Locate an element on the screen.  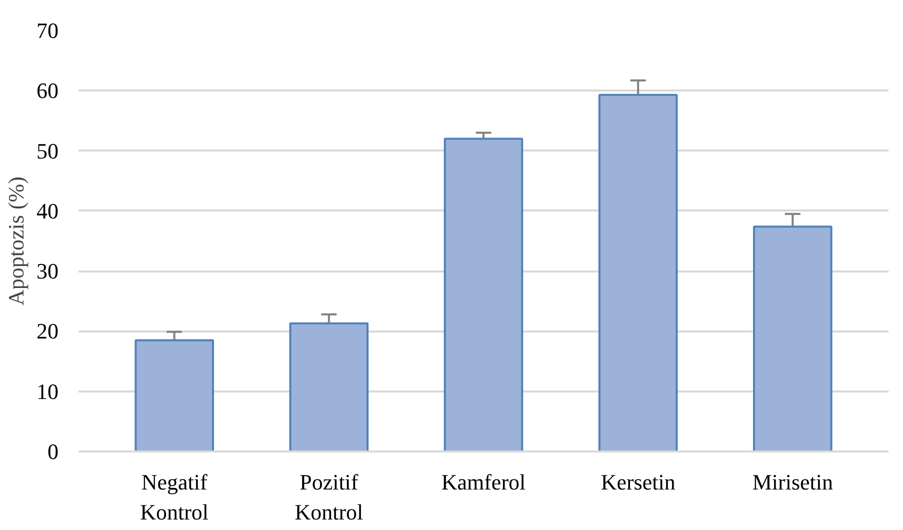
y-axis-title: Apoptozis (%) is located at coordinates (16, 241).